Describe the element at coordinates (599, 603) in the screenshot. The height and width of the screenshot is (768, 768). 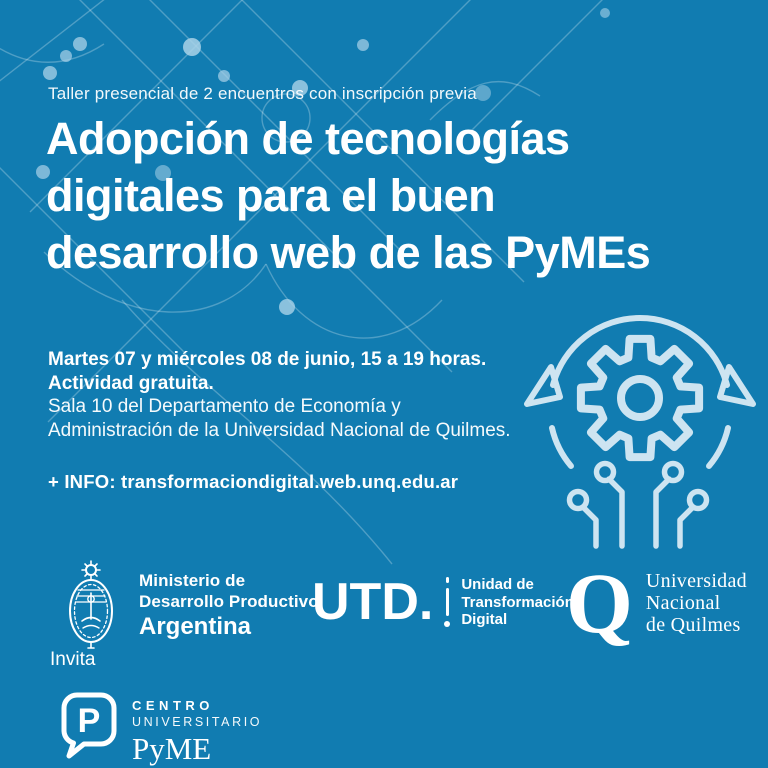
I see `unq-q-mark: Q` at that location.